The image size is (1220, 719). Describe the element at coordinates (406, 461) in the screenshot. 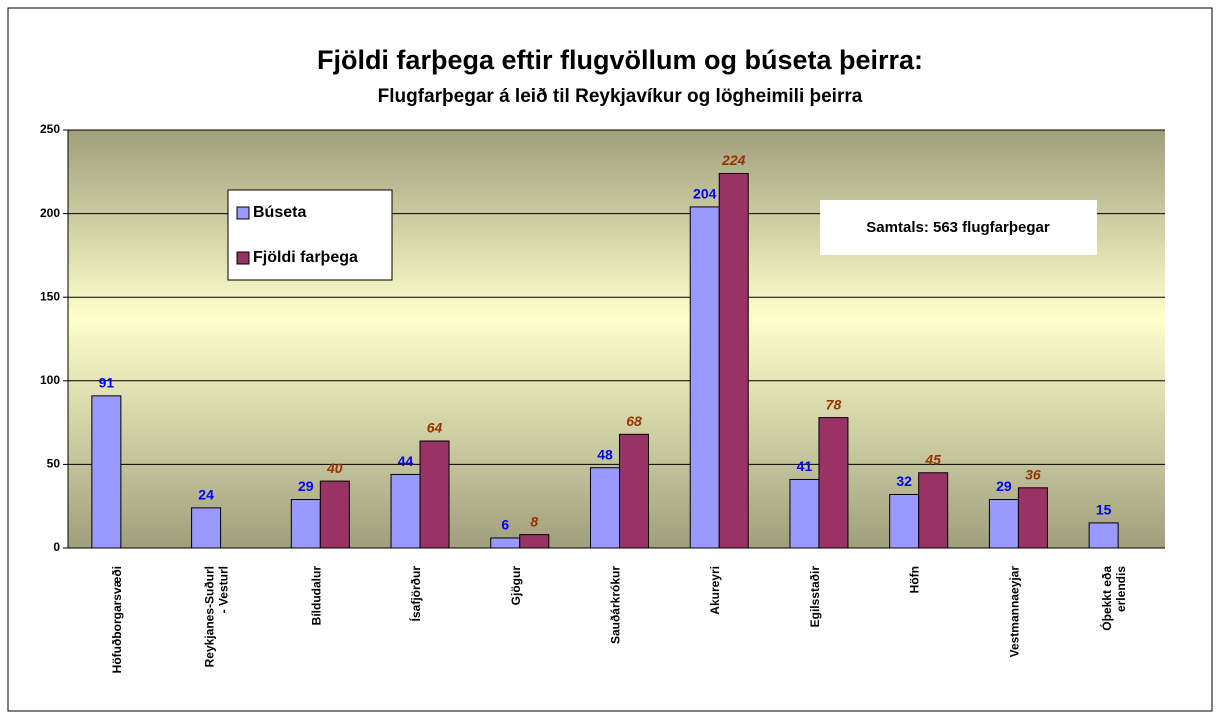

I see `data-label: 44` at that location.